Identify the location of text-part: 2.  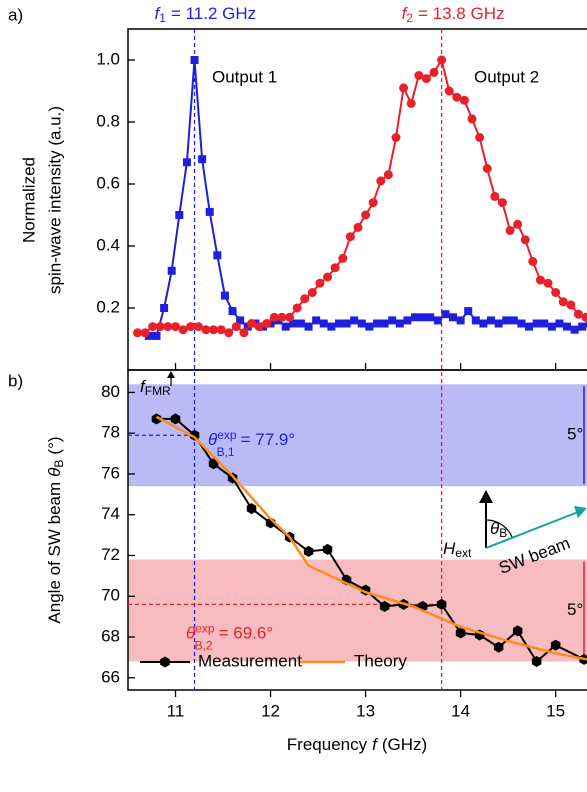
(409, 18).